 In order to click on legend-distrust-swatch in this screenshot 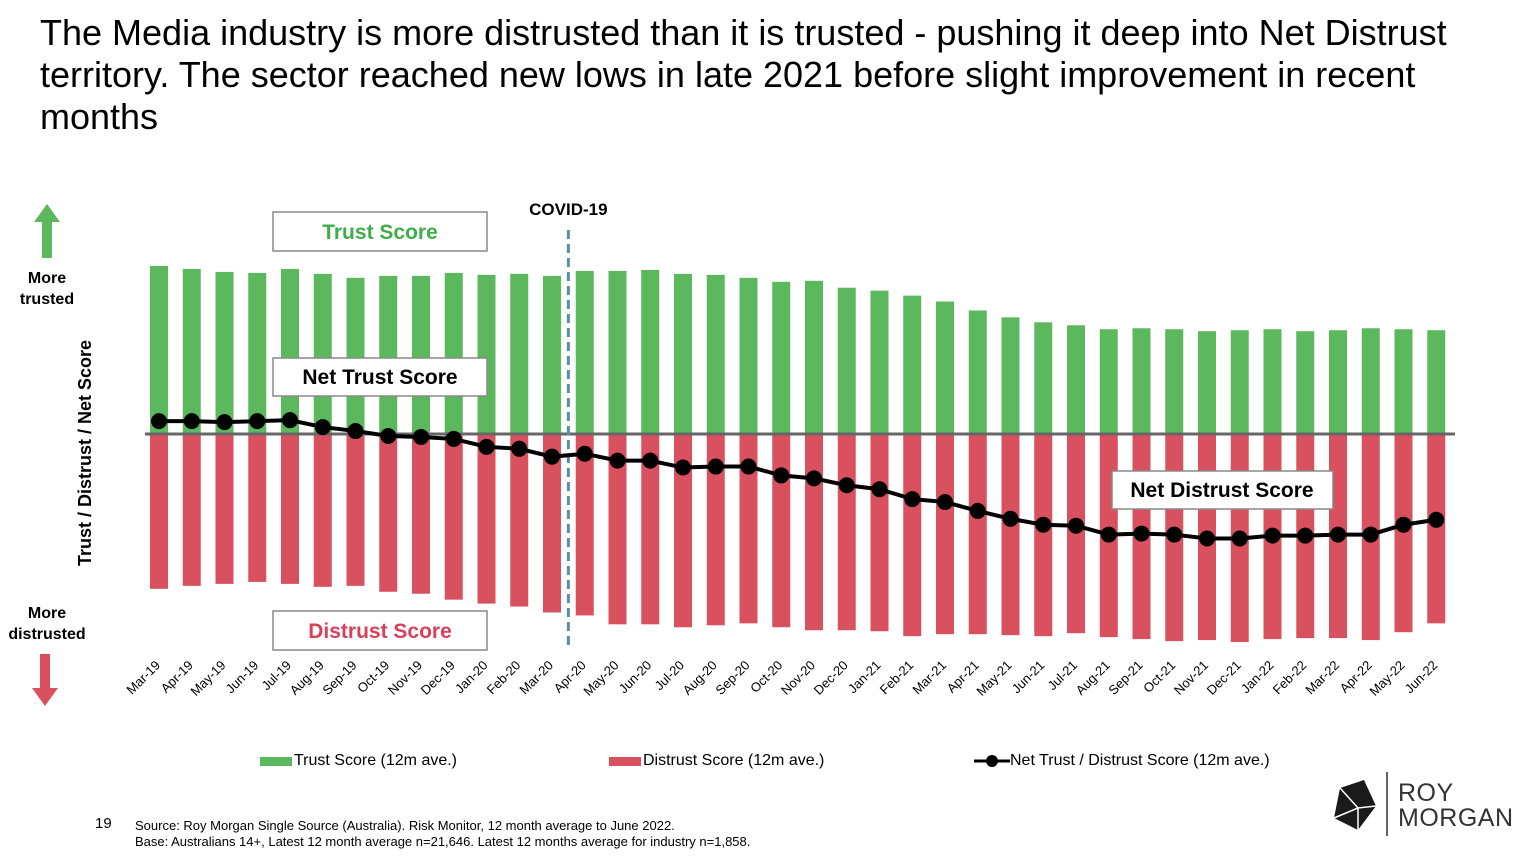, I will do `click(625, 761)`.